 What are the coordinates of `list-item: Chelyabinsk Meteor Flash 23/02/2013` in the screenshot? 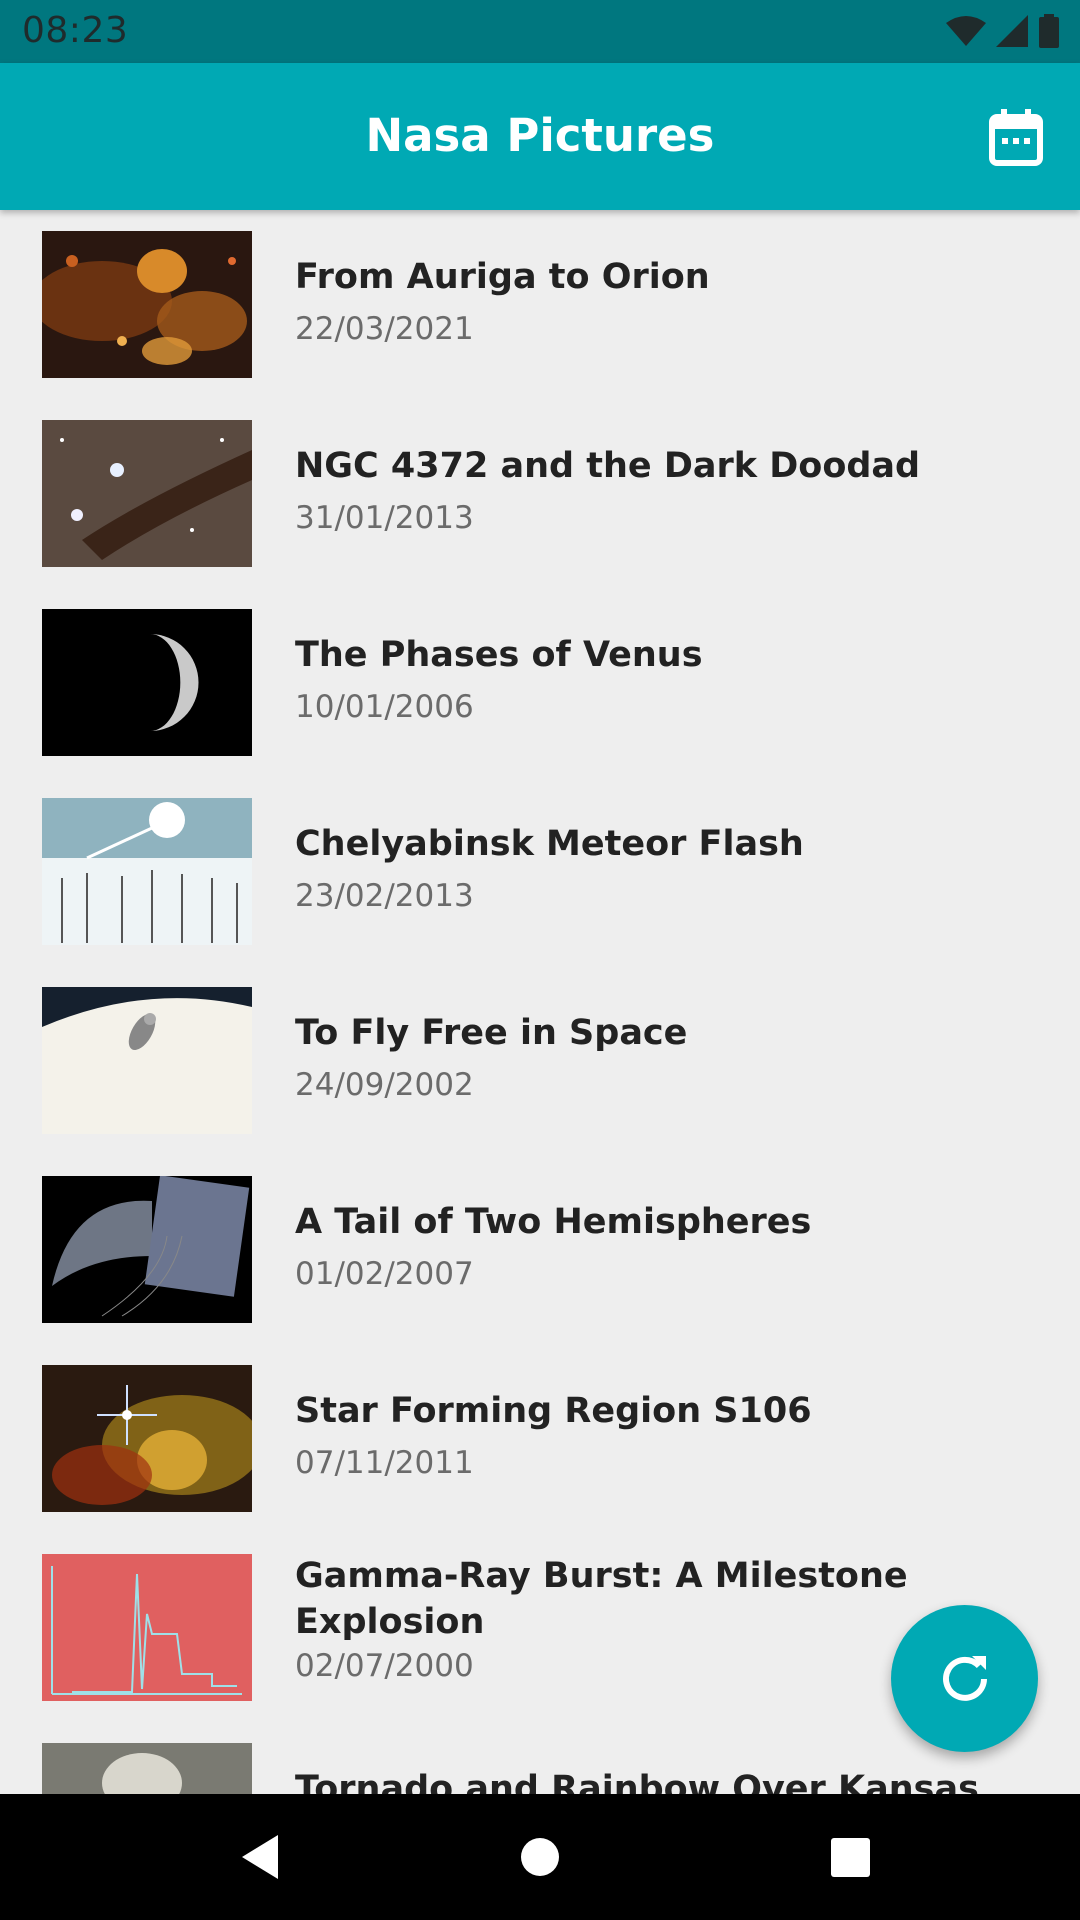 It's located at (540, 871).